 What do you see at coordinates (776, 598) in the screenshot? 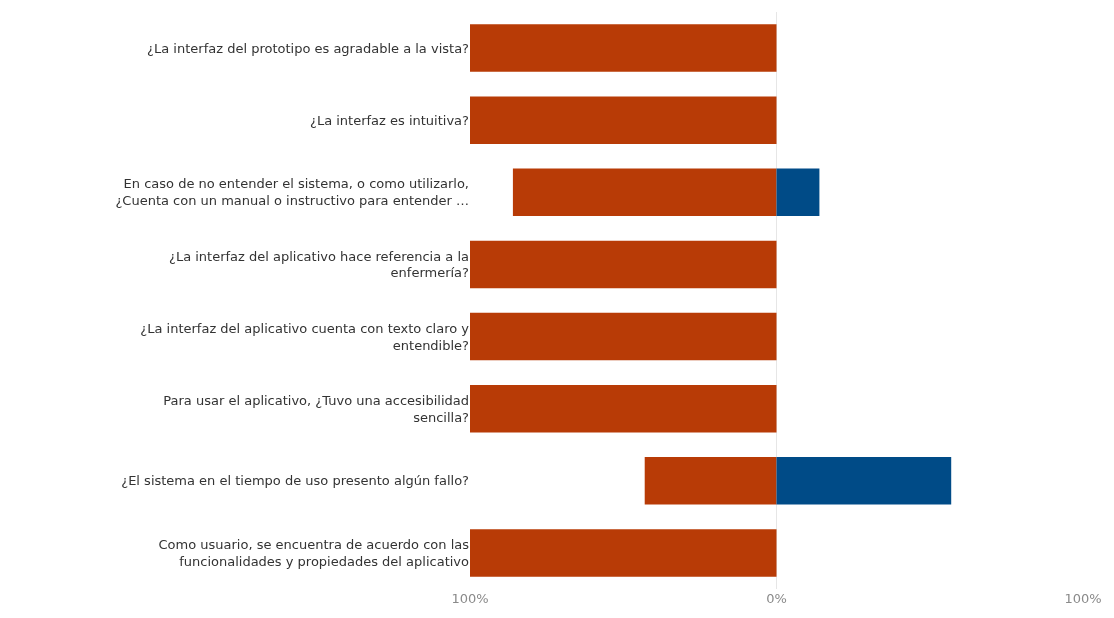
I see `x-tick-label: 0%` at bounding box center [776, 598].